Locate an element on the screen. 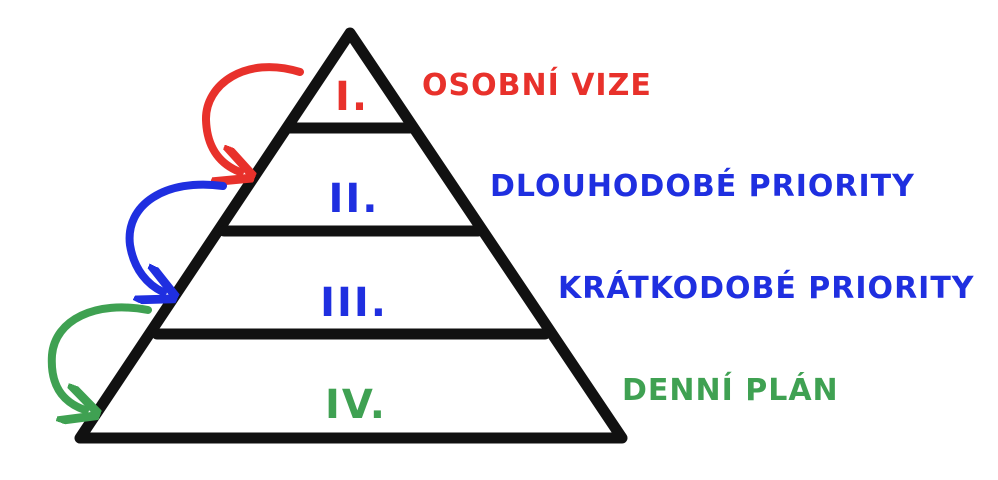 The image size is (998, 480). tier-label-4: DENNÍ PLÁN is located at coordinates (730, 390).